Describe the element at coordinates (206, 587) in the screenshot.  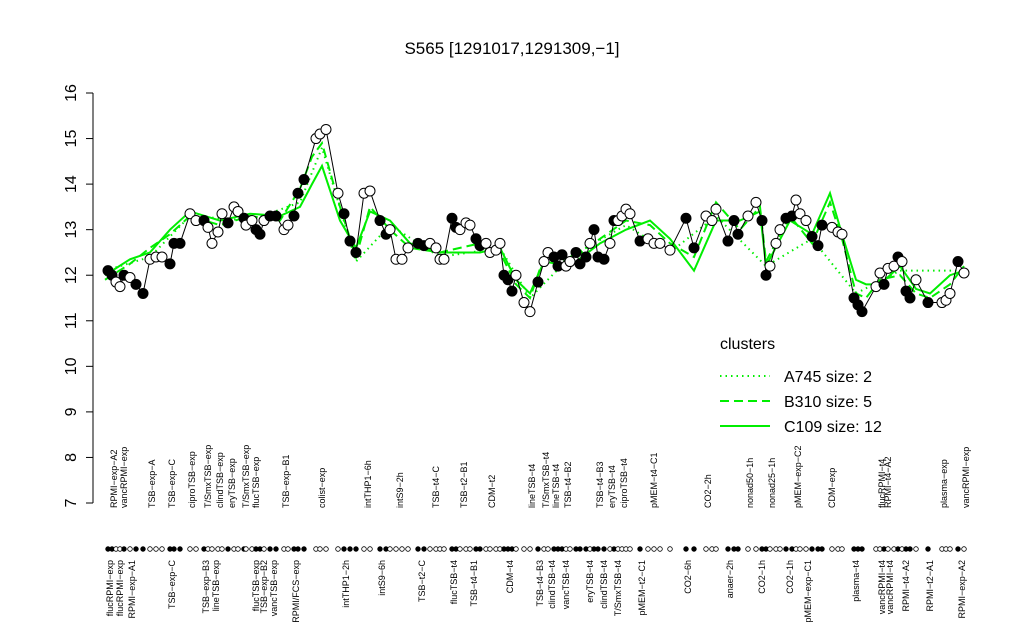
I see `sample-label: TSB−exp−B3` at that location.